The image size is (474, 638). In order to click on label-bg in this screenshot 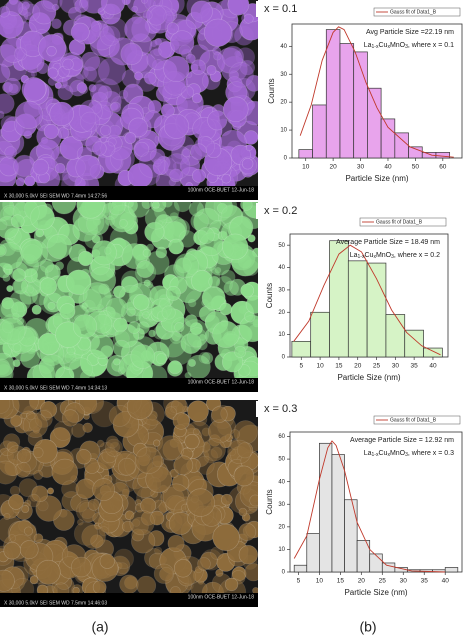, I will do `click(281, 409)`.